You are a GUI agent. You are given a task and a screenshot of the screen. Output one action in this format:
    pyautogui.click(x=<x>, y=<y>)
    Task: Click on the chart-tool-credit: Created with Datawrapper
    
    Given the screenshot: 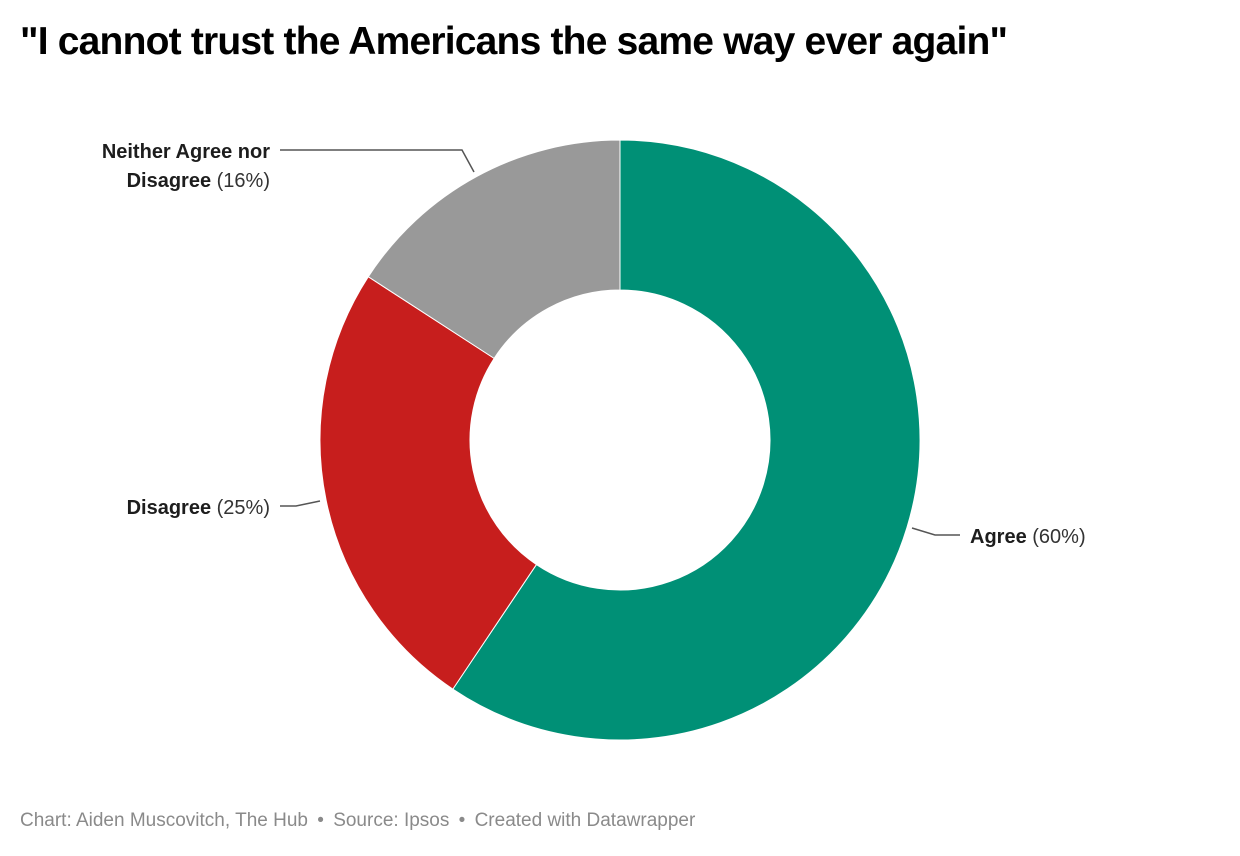 What is the action you would take?
    pyautogui.click(x=585, y=820)
    